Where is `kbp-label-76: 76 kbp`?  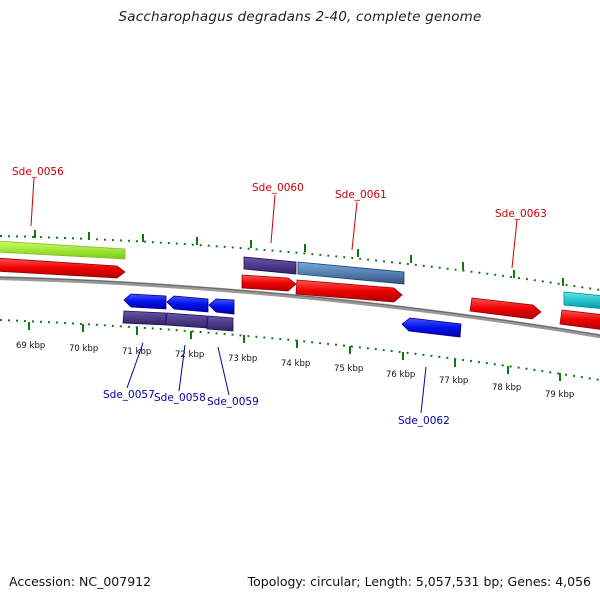
kbp-label-76: 76 kbp is located at coordinates (400, 375).